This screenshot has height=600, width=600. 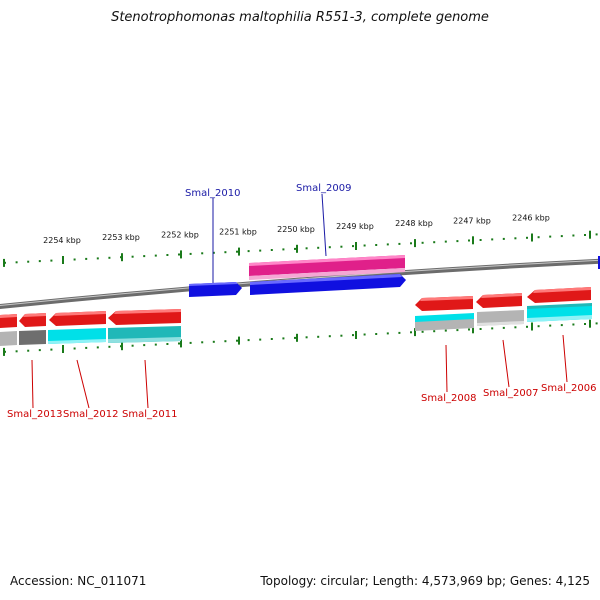 I want to click on forward-strand-genes, so click(x=394, y=276).